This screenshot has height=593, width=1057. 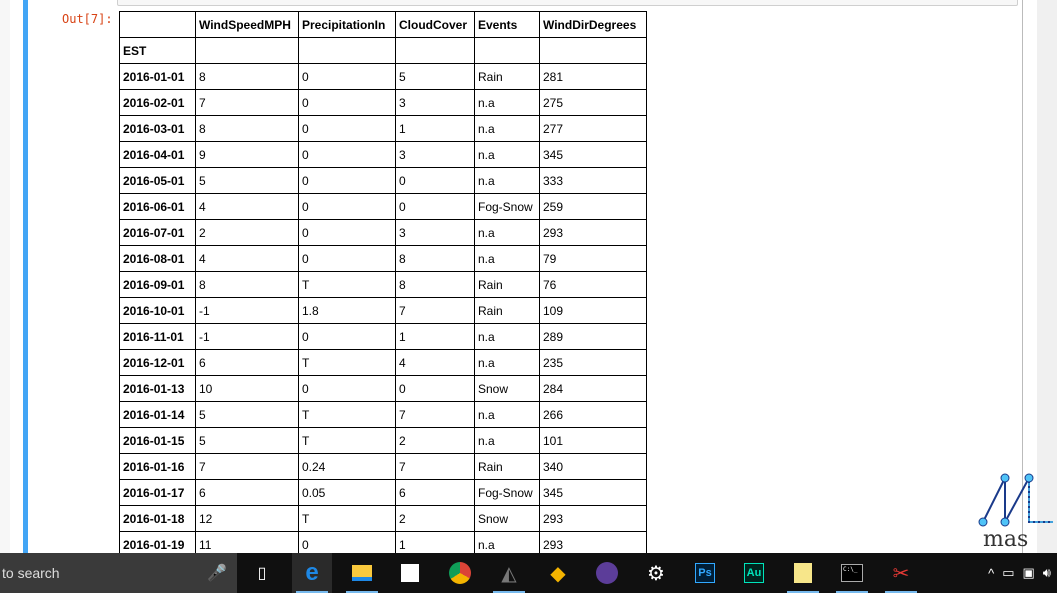 I want to click on table-cell: 1.8, so click(x=347, y=310).